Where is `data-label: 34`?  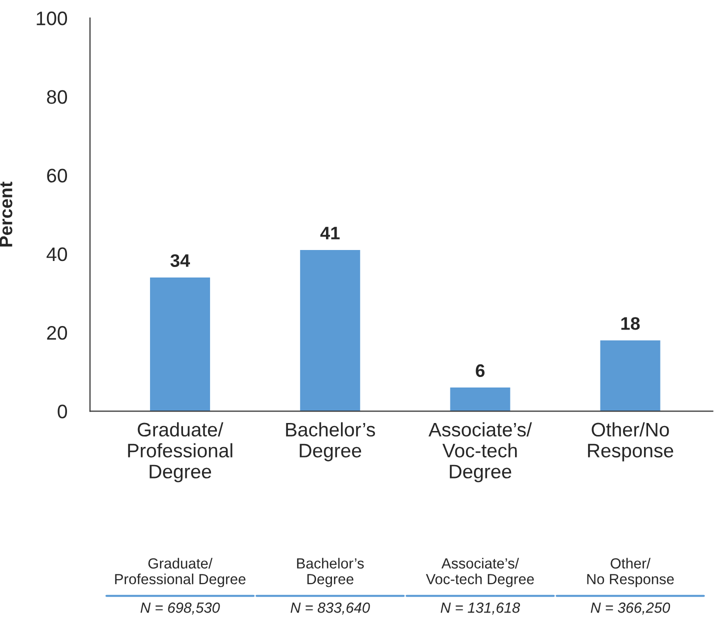 data-label: 34 is located at coordinates (180, 260).